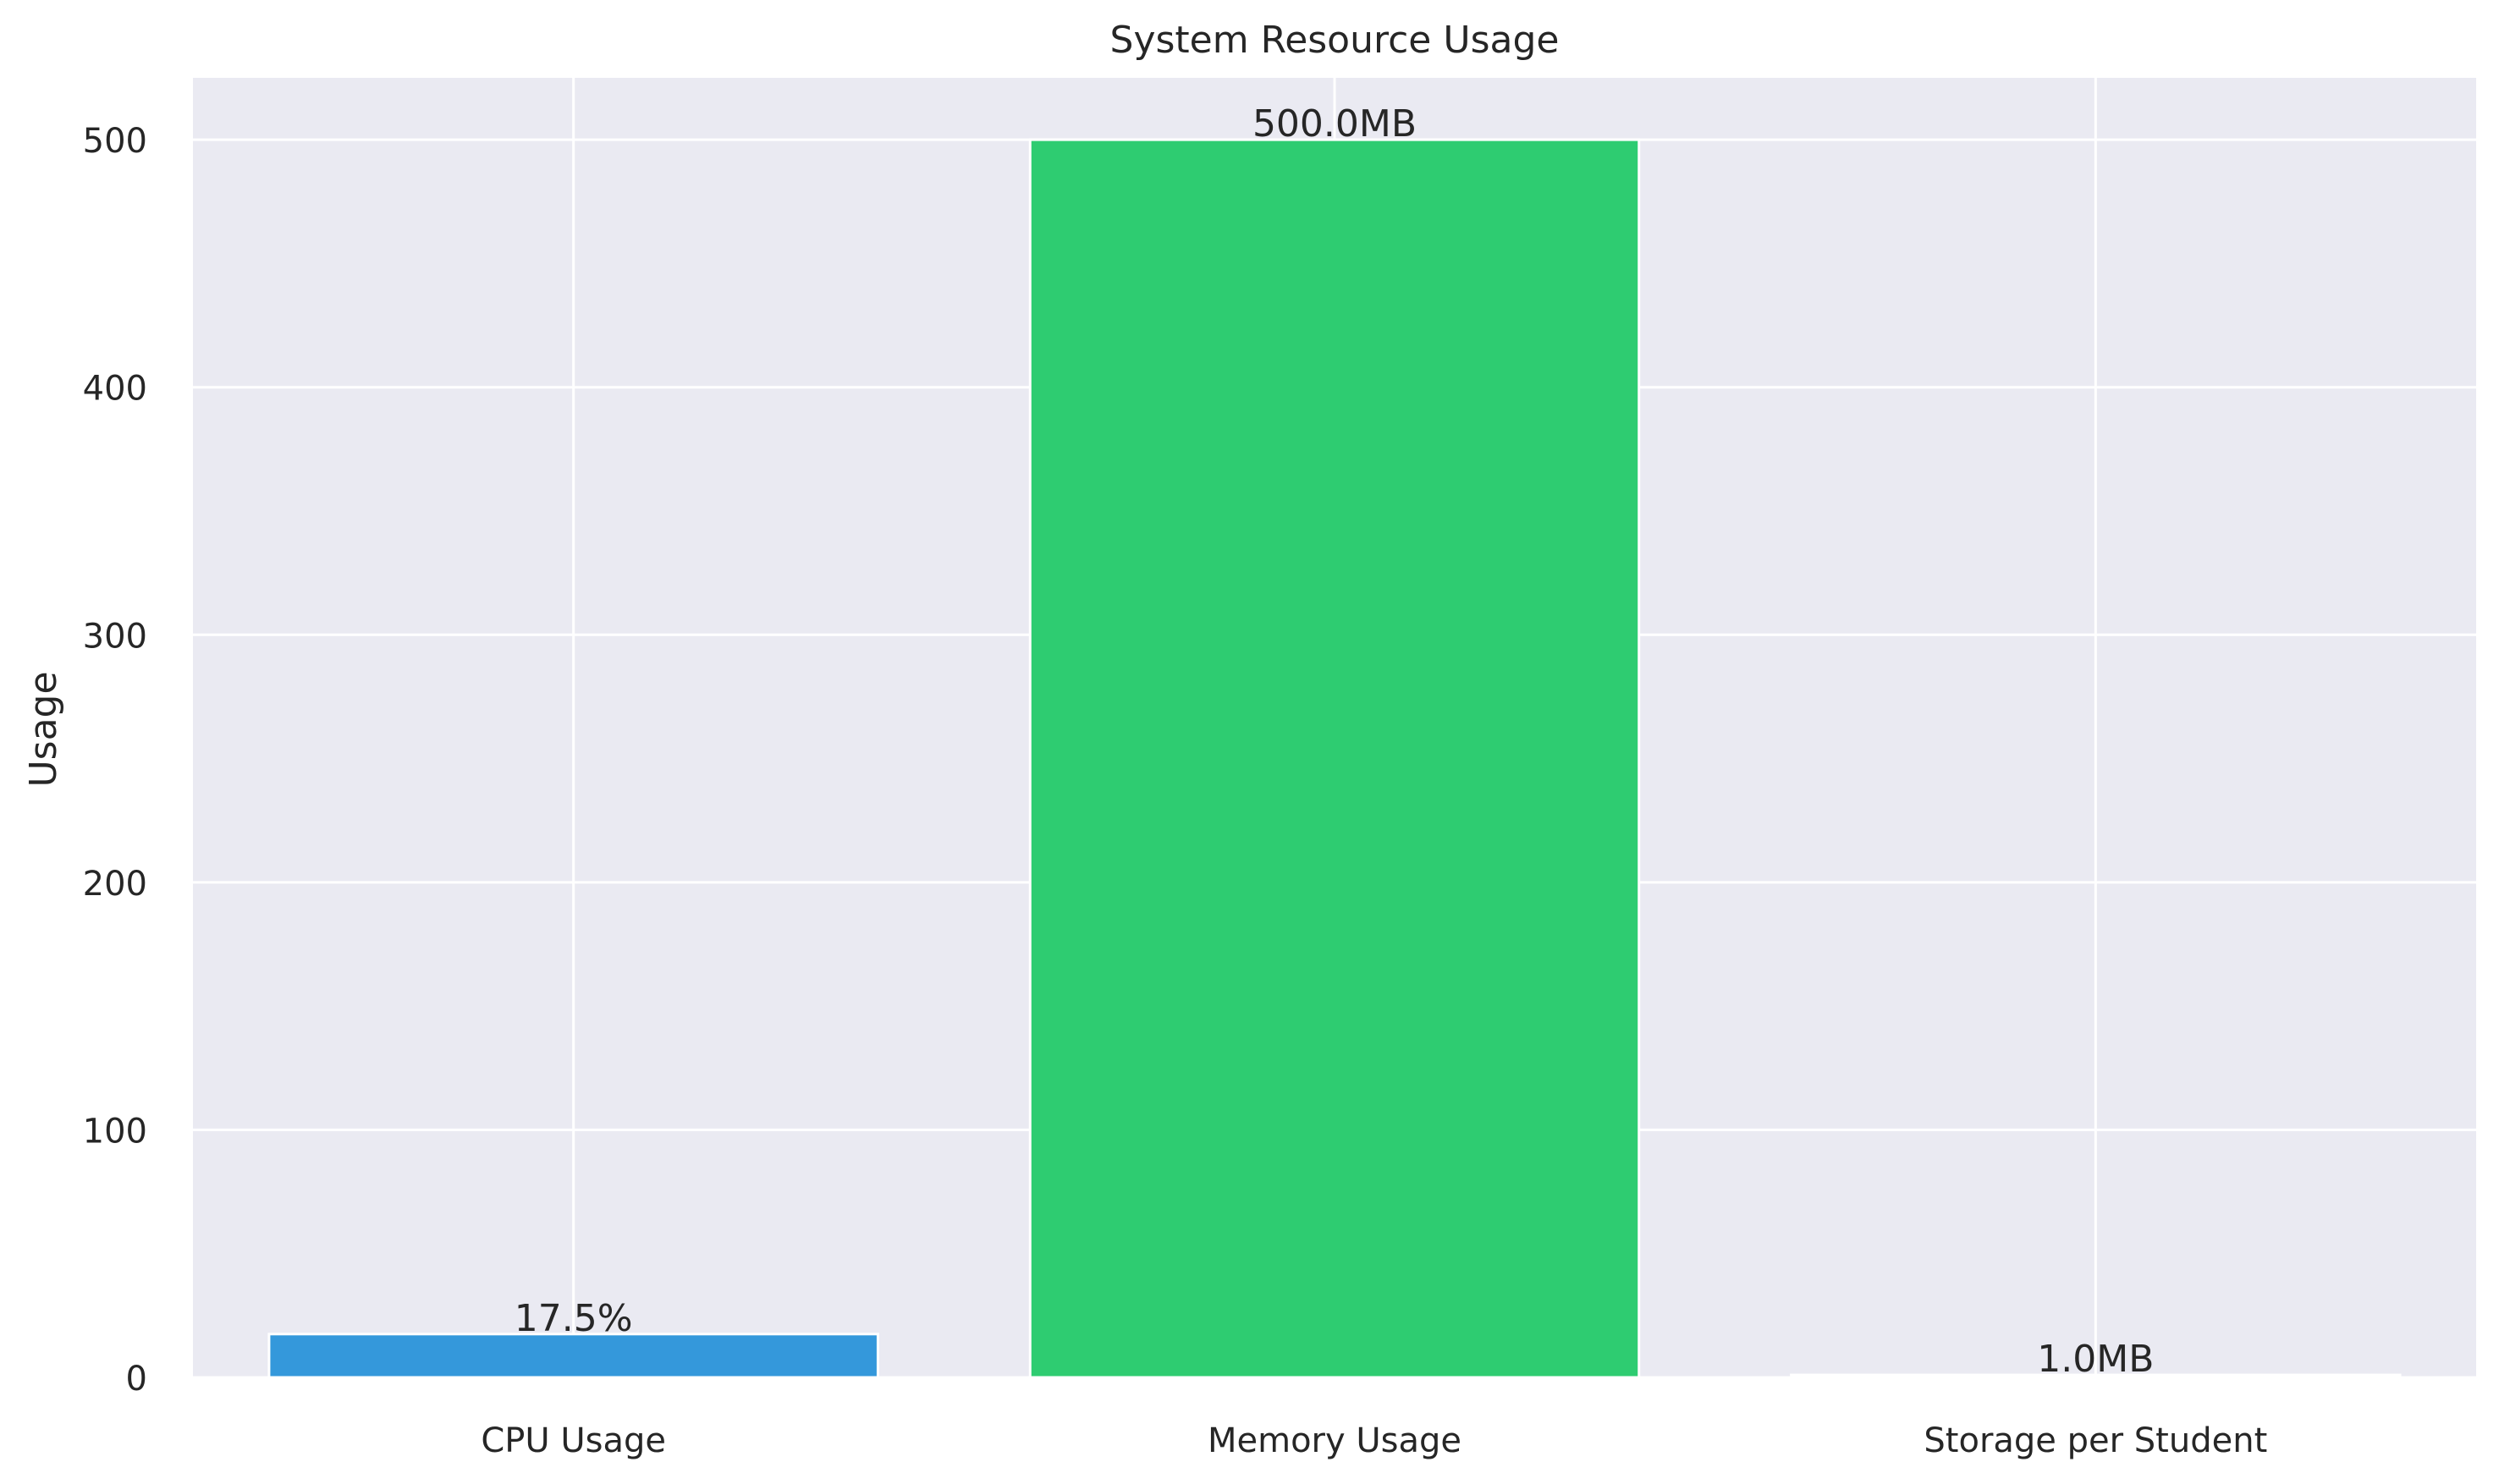 The height and width of the screenshot is (1484, 2499). I want to click on y-tick-label: 0, so click(136, 1379).